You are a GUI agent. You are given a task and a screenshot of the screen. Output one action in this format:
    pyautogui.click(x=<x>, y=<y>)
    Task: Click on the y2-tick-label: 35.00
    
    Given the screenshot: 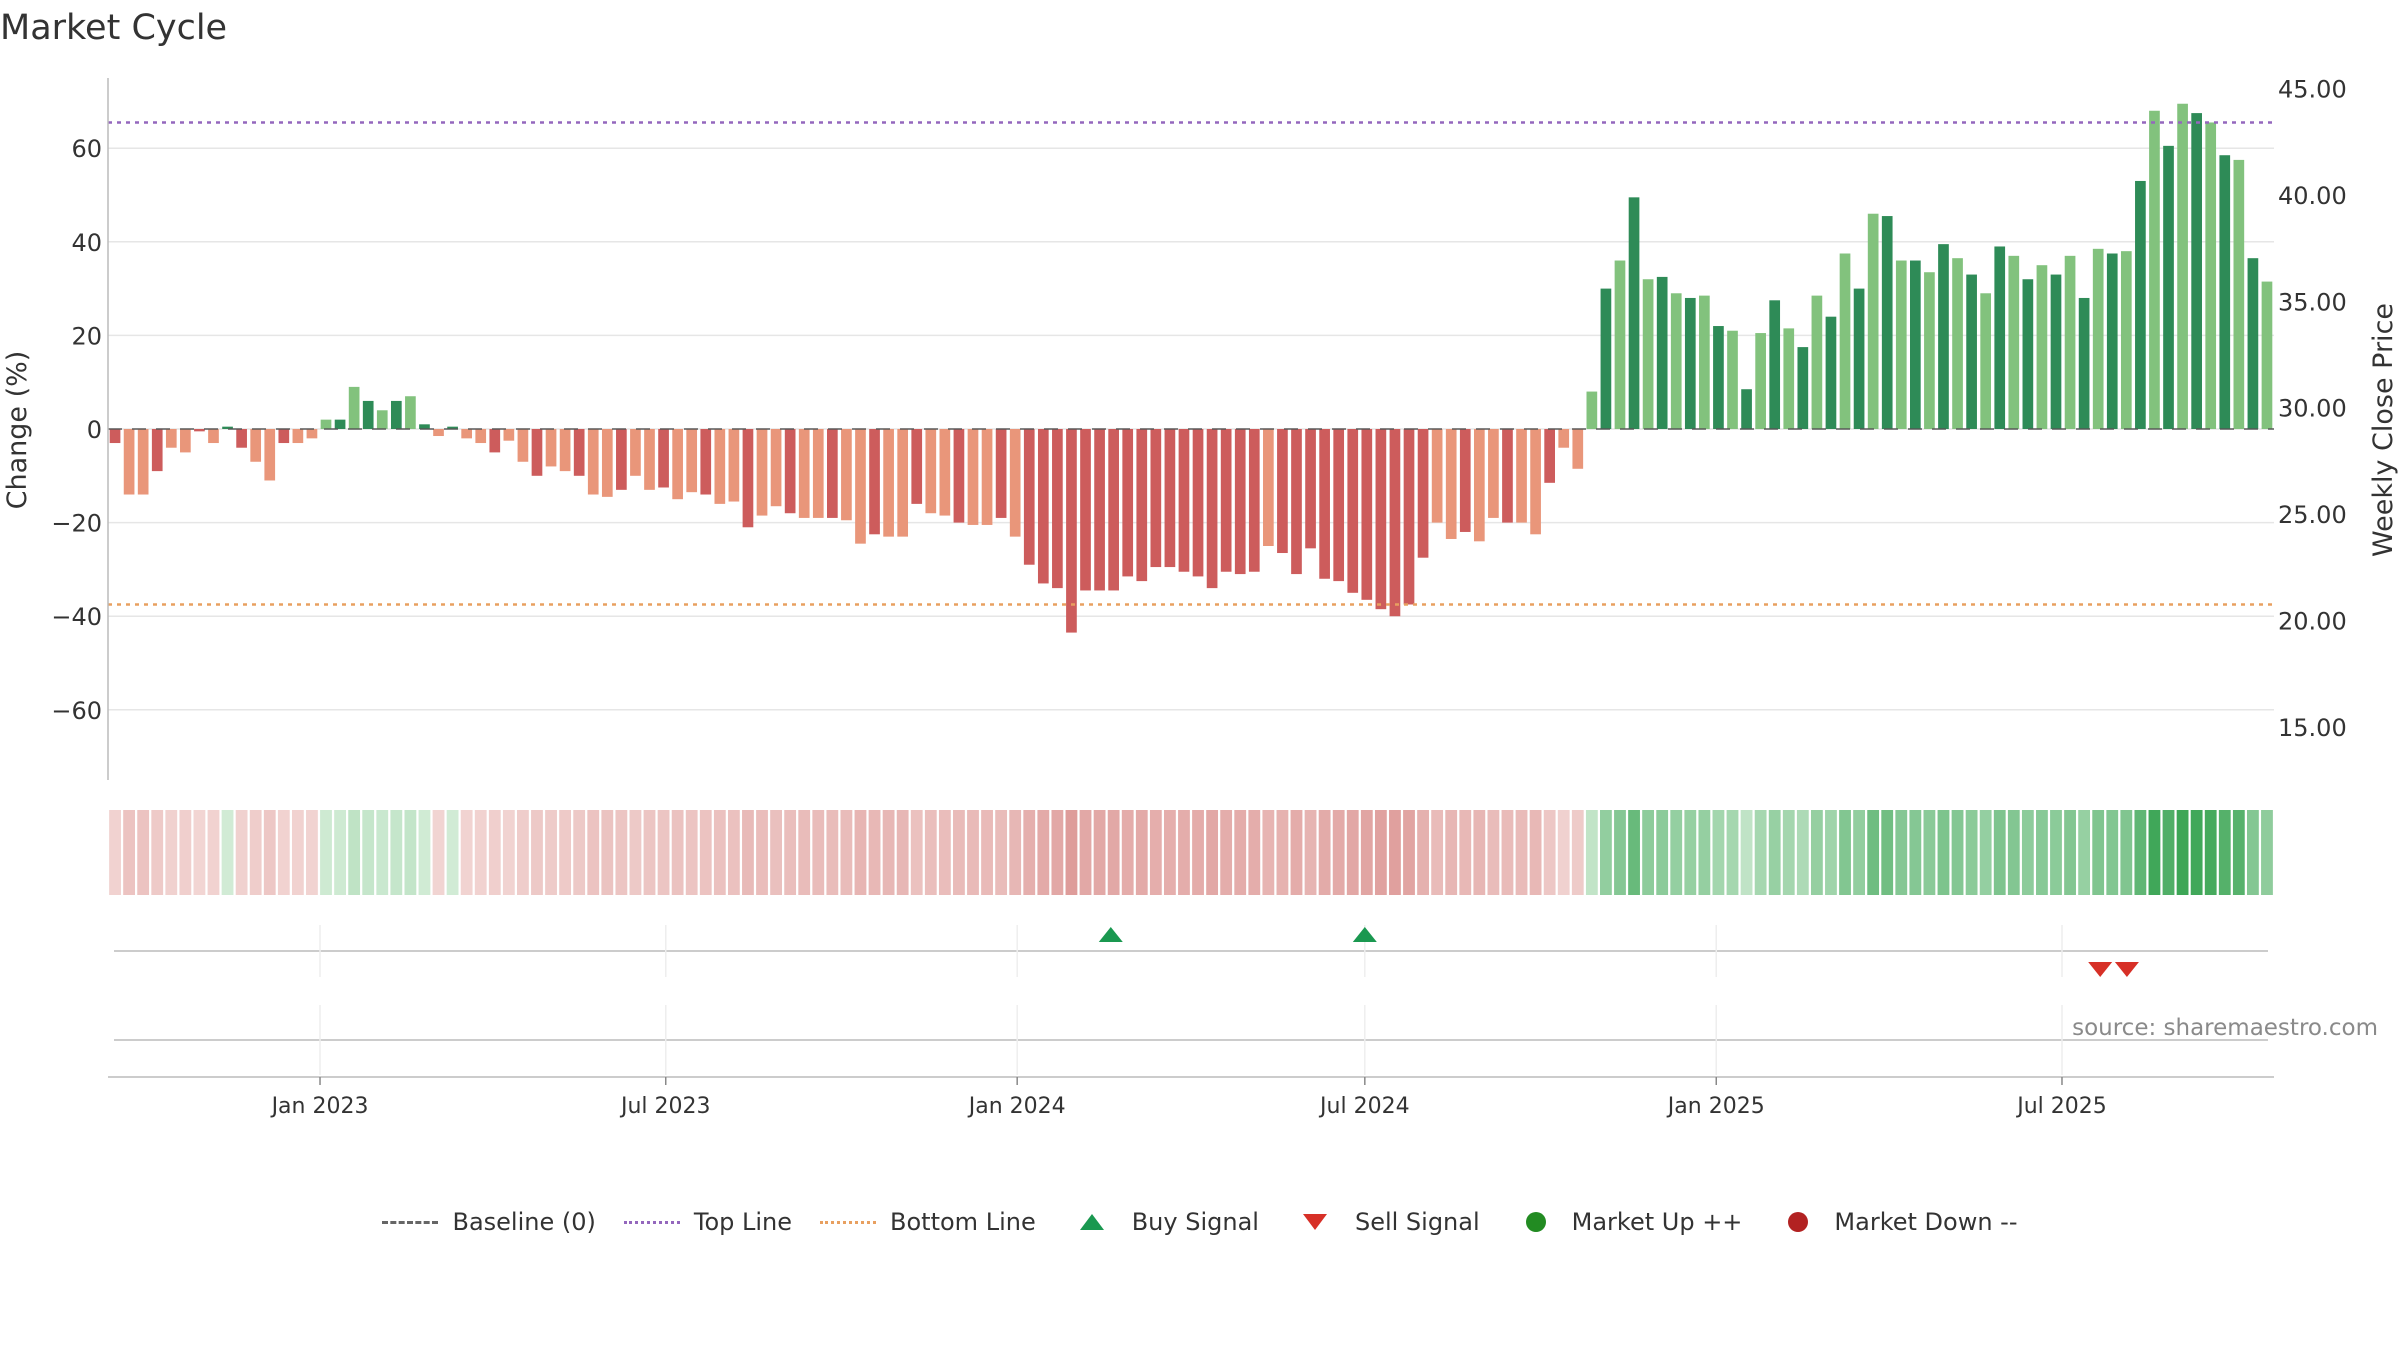 What is the action you would take?
    pyautogui.click(x=2312, y=302)
    